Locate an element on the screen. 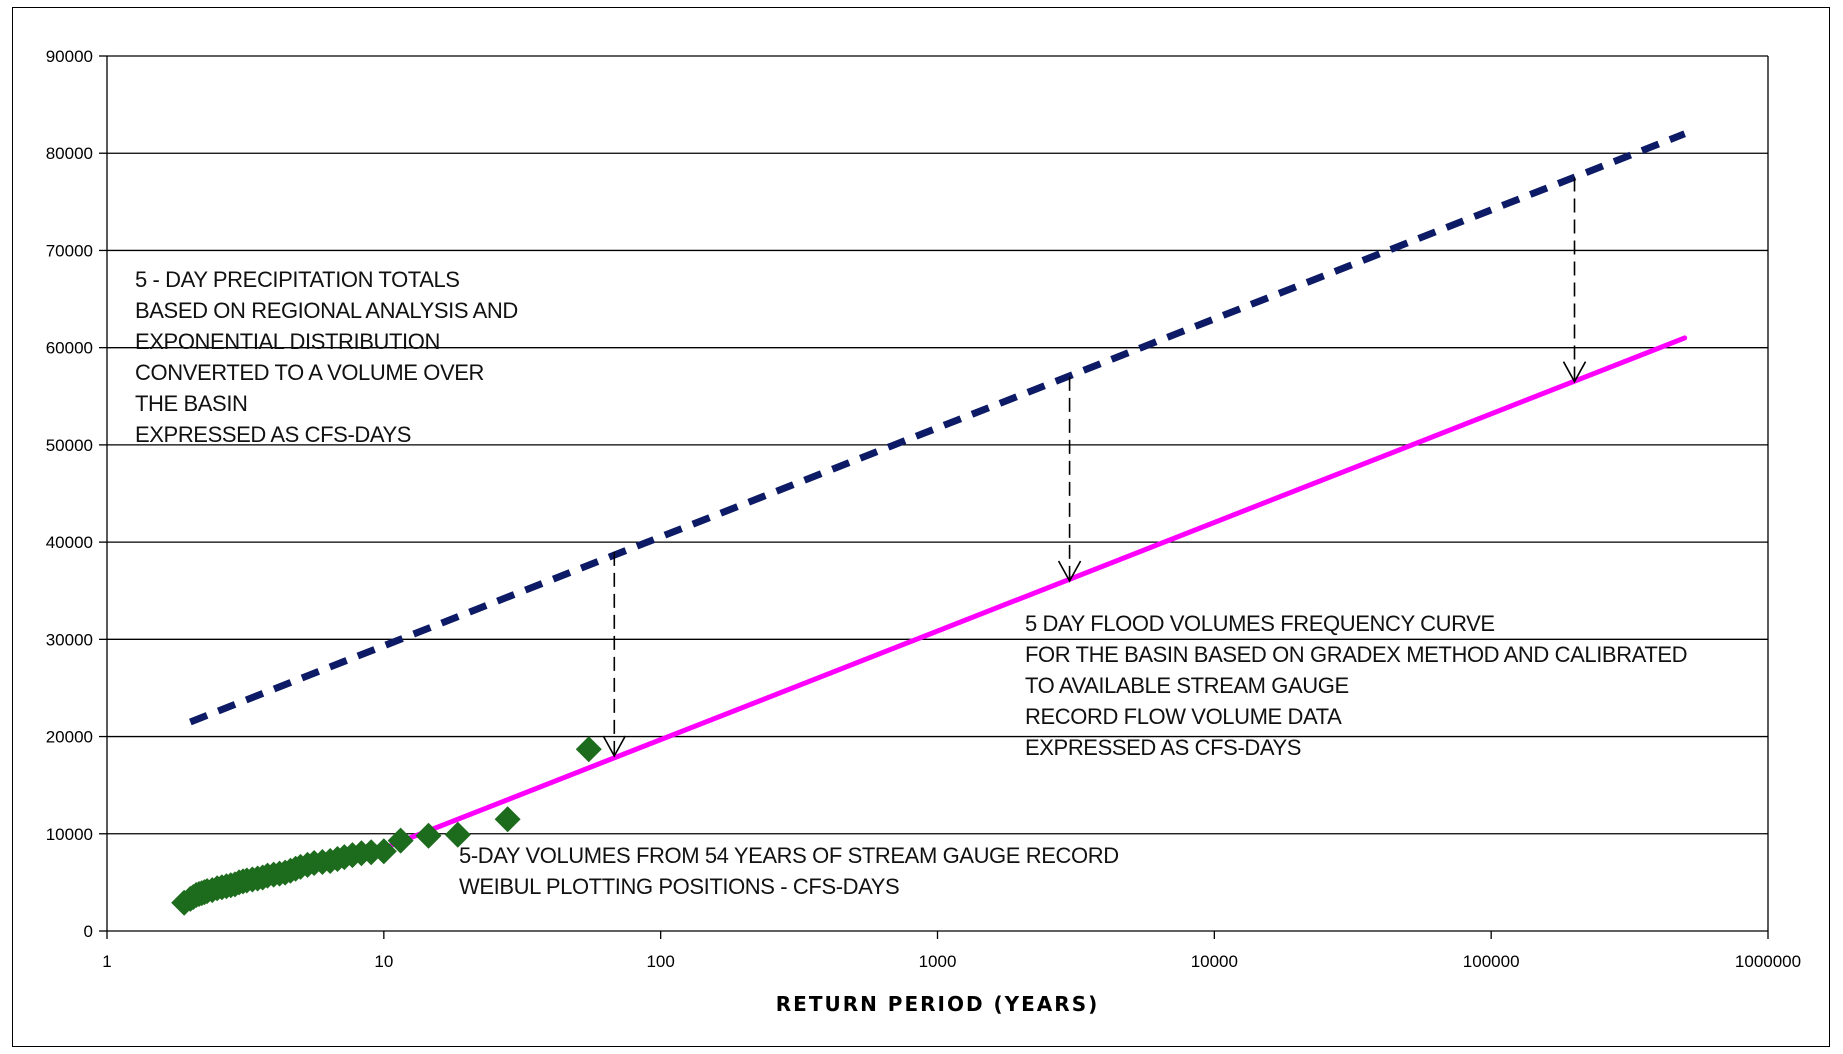  y-tick-label: 70000 is located at coordinates (69, 250).